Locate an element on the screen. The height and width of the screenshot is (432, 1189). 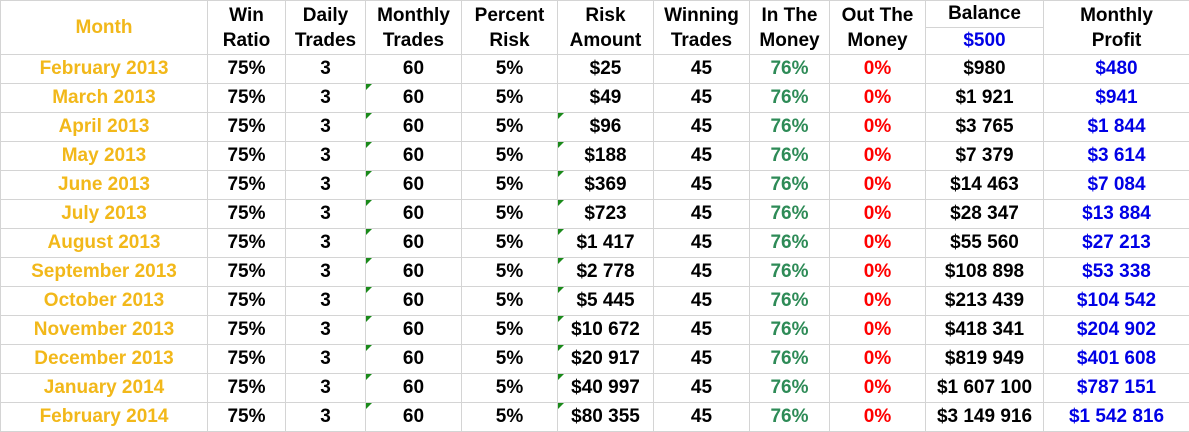
cell-risk-amount: $2 778 is located at coordinates (606, 272).